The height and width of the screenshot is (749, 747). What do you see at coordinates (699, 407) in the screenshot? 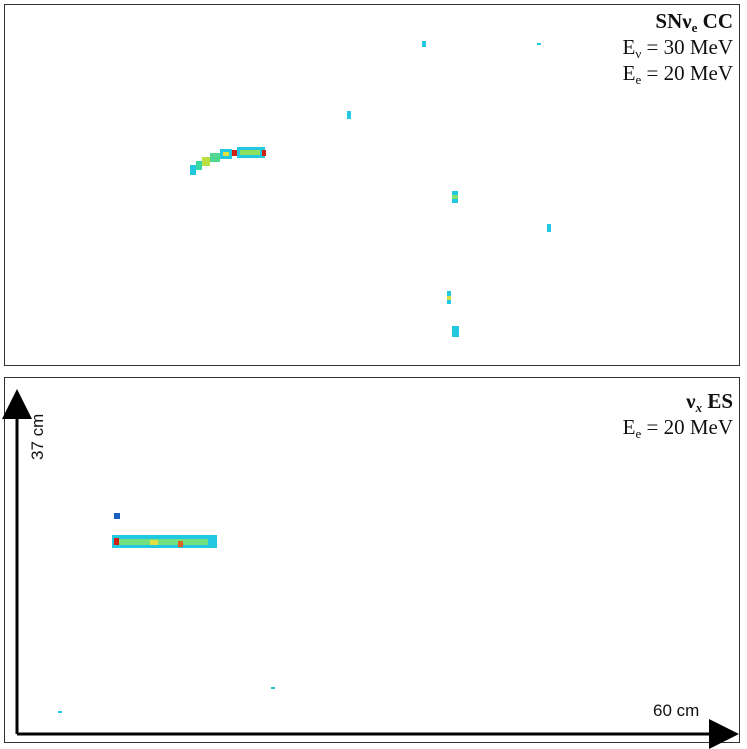
I see `title-sub: x` at bounding box center [699, 407].